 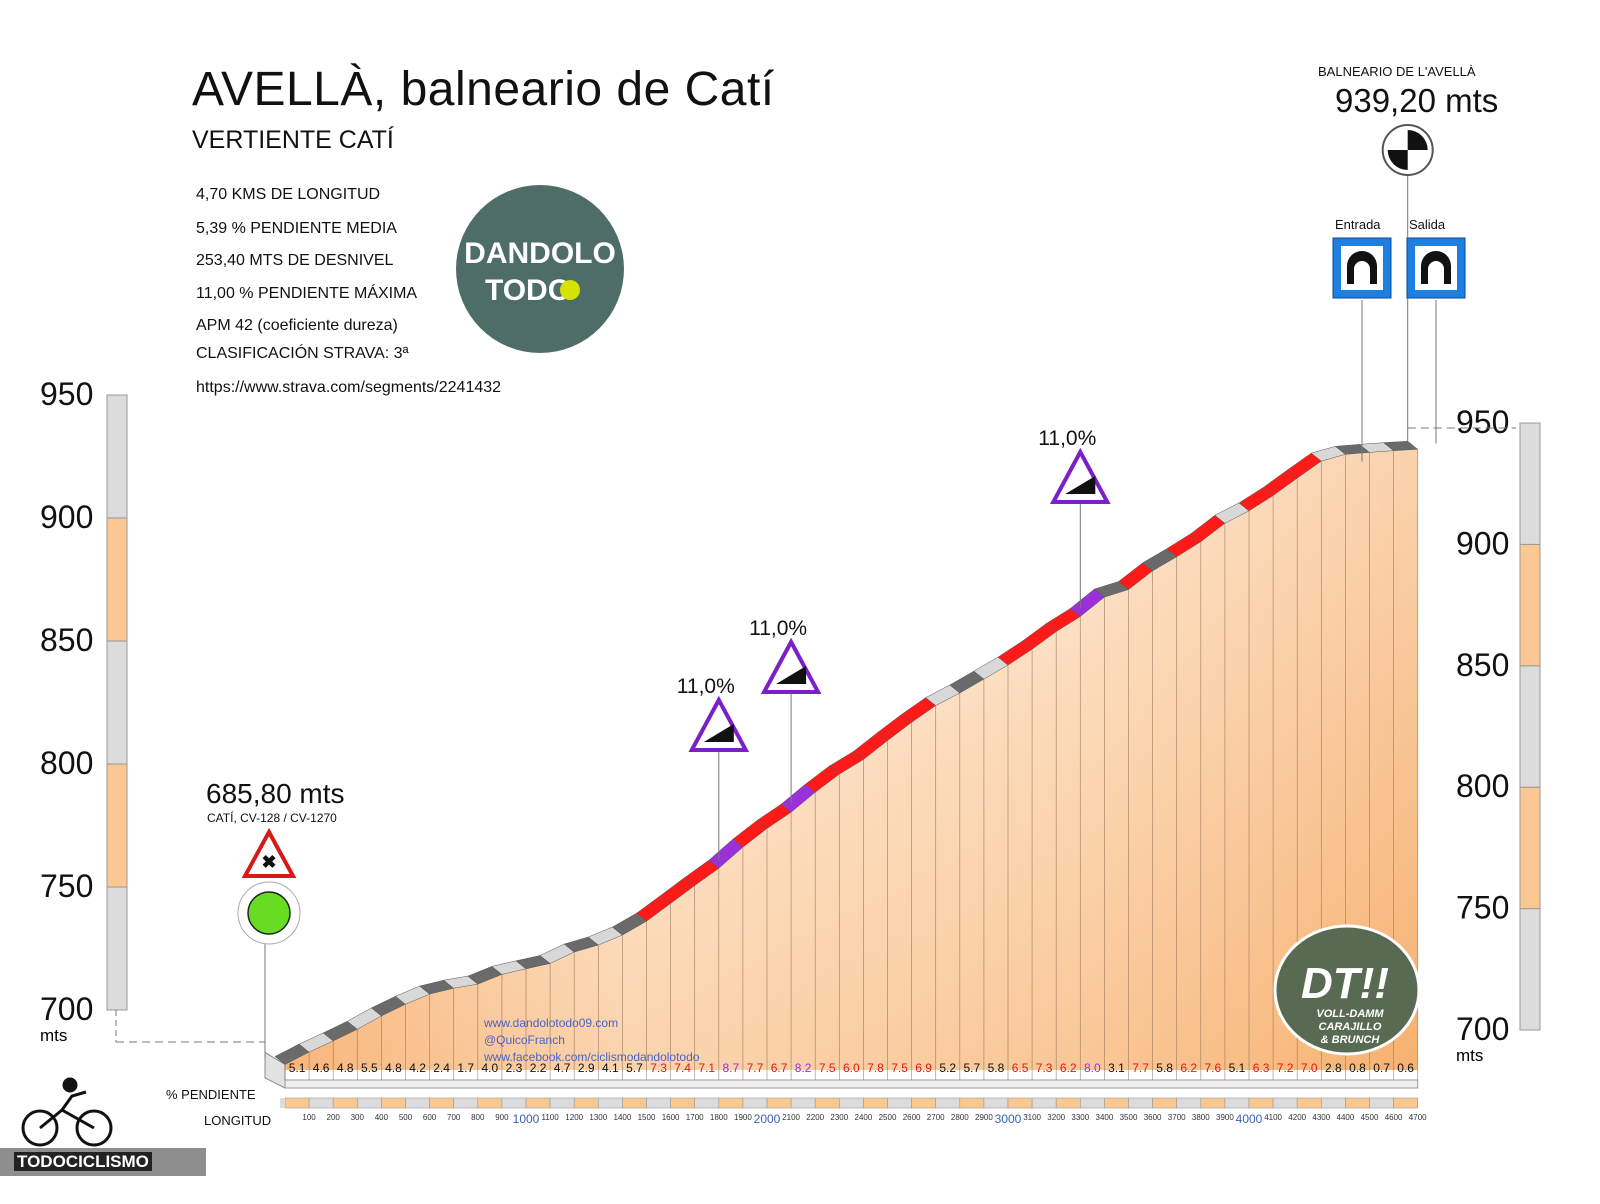 I want to click on distance-tick-label: 2400, so click(x=864, y=1117).